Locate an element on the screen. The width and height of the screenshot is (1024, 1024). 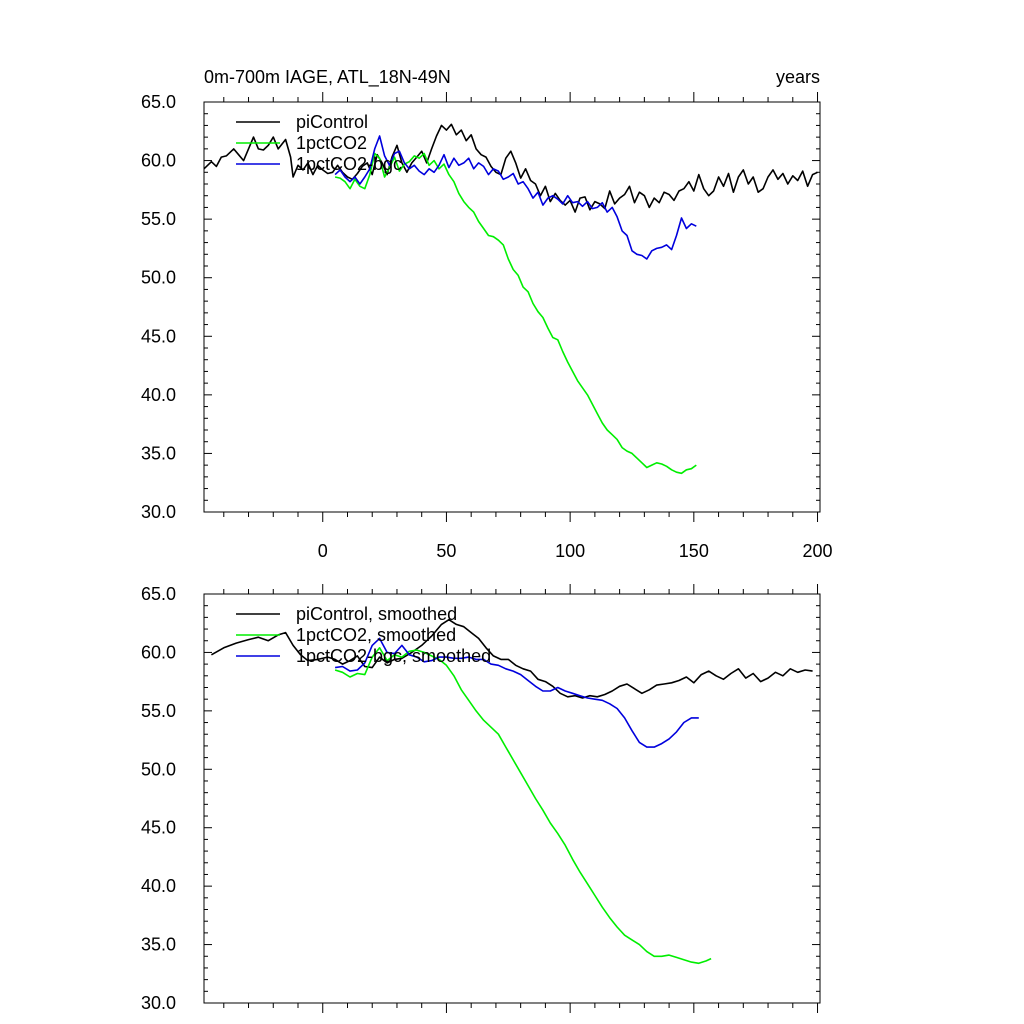
x-tick-label: 100 is located at coordinates (570, 551).